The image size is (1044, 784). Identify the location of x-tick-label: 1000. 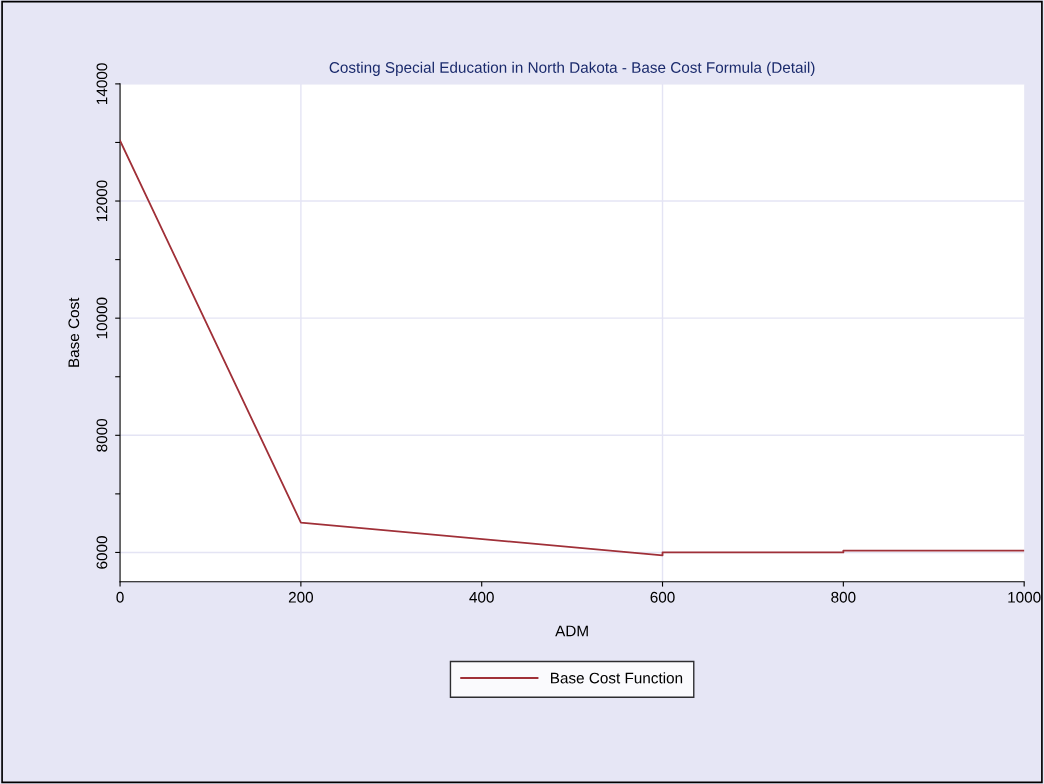
(1024, 597).